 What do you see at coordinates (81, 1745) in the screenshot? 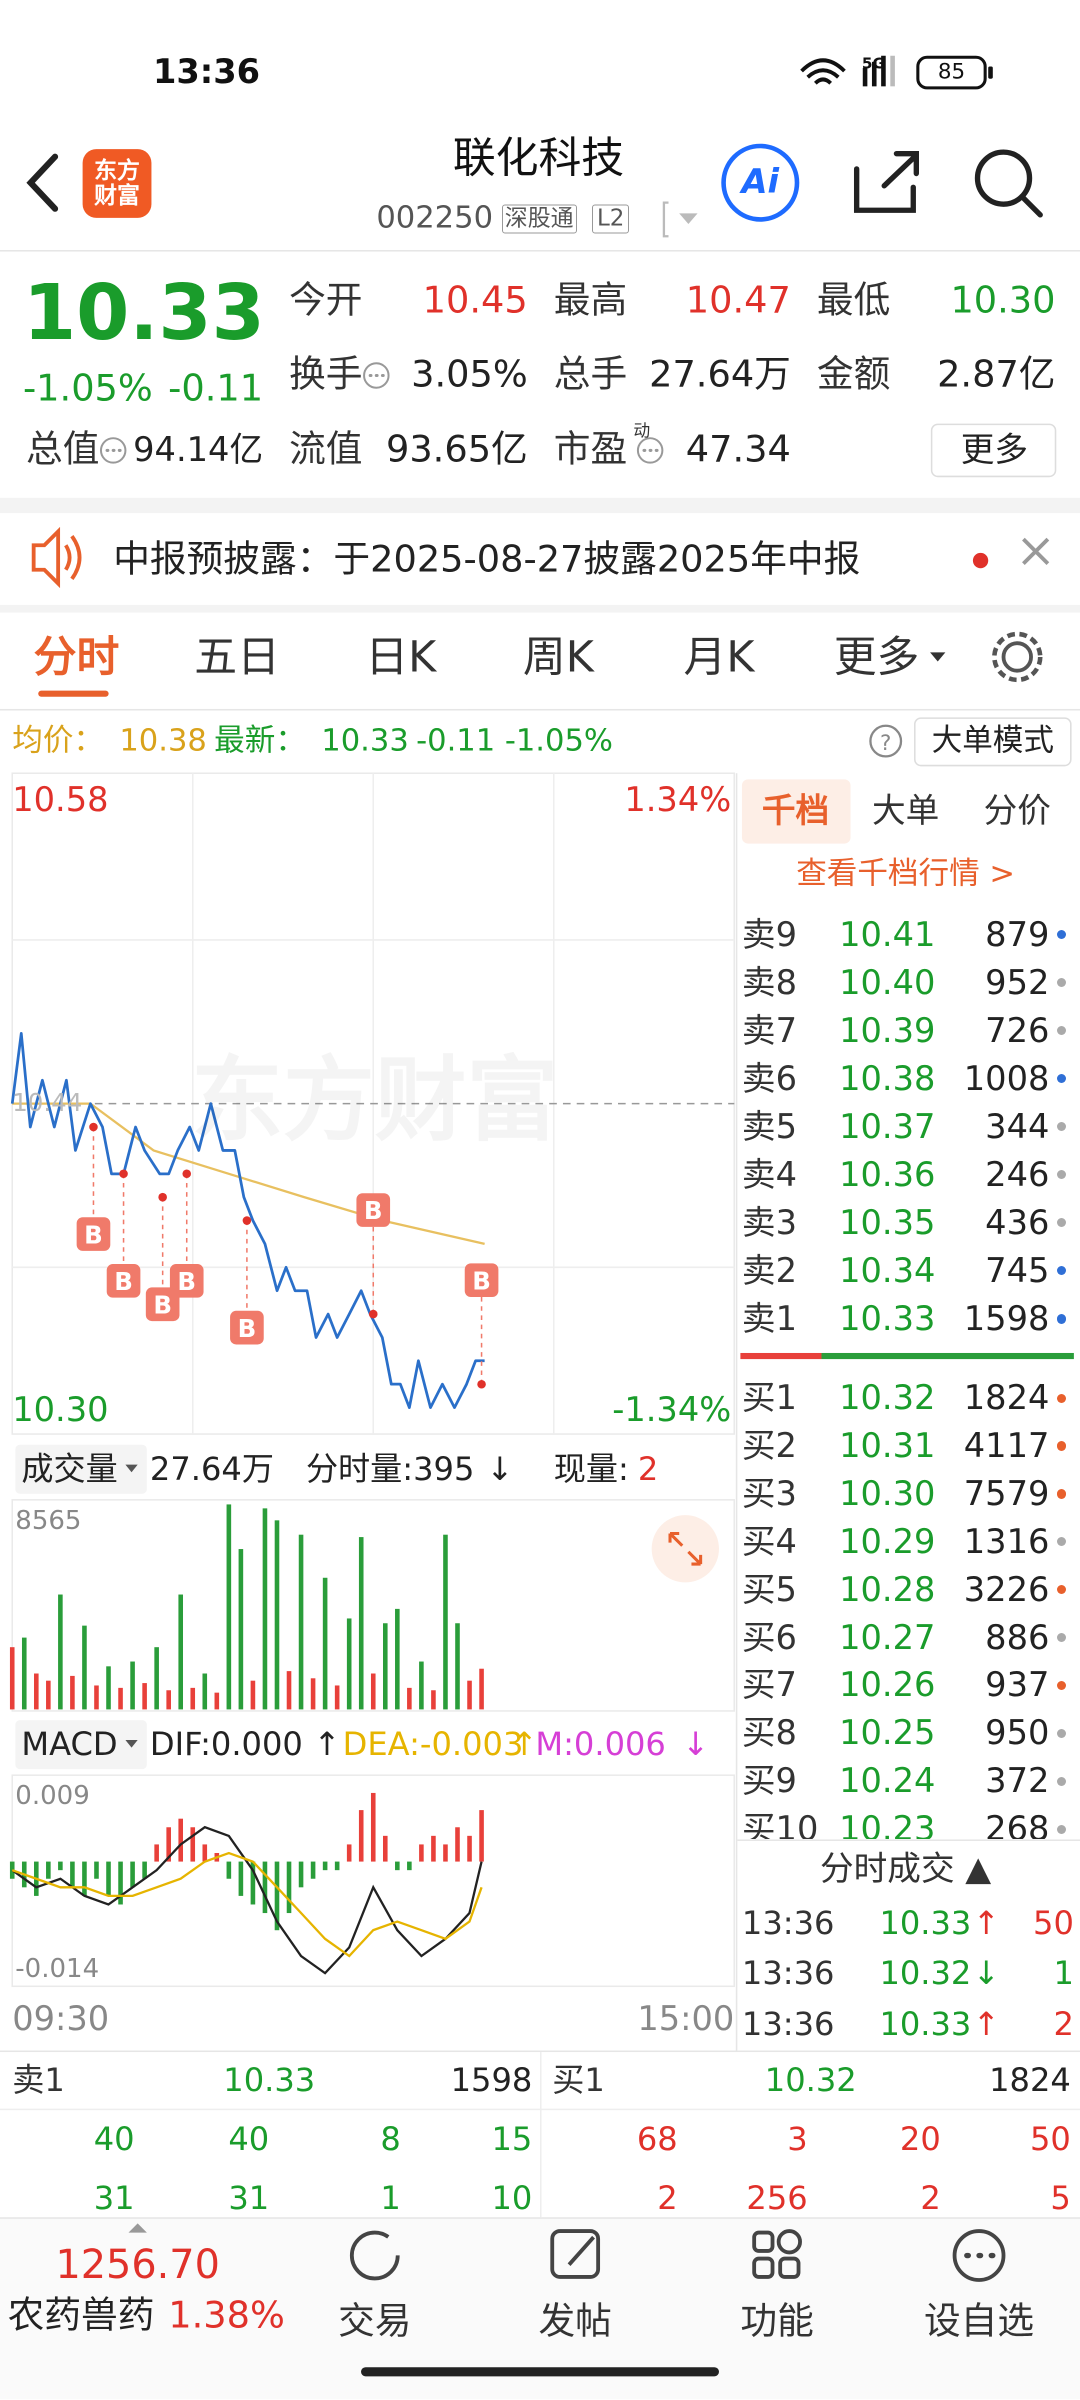
I see `macd-selector` at bounding box center [81, 1745].